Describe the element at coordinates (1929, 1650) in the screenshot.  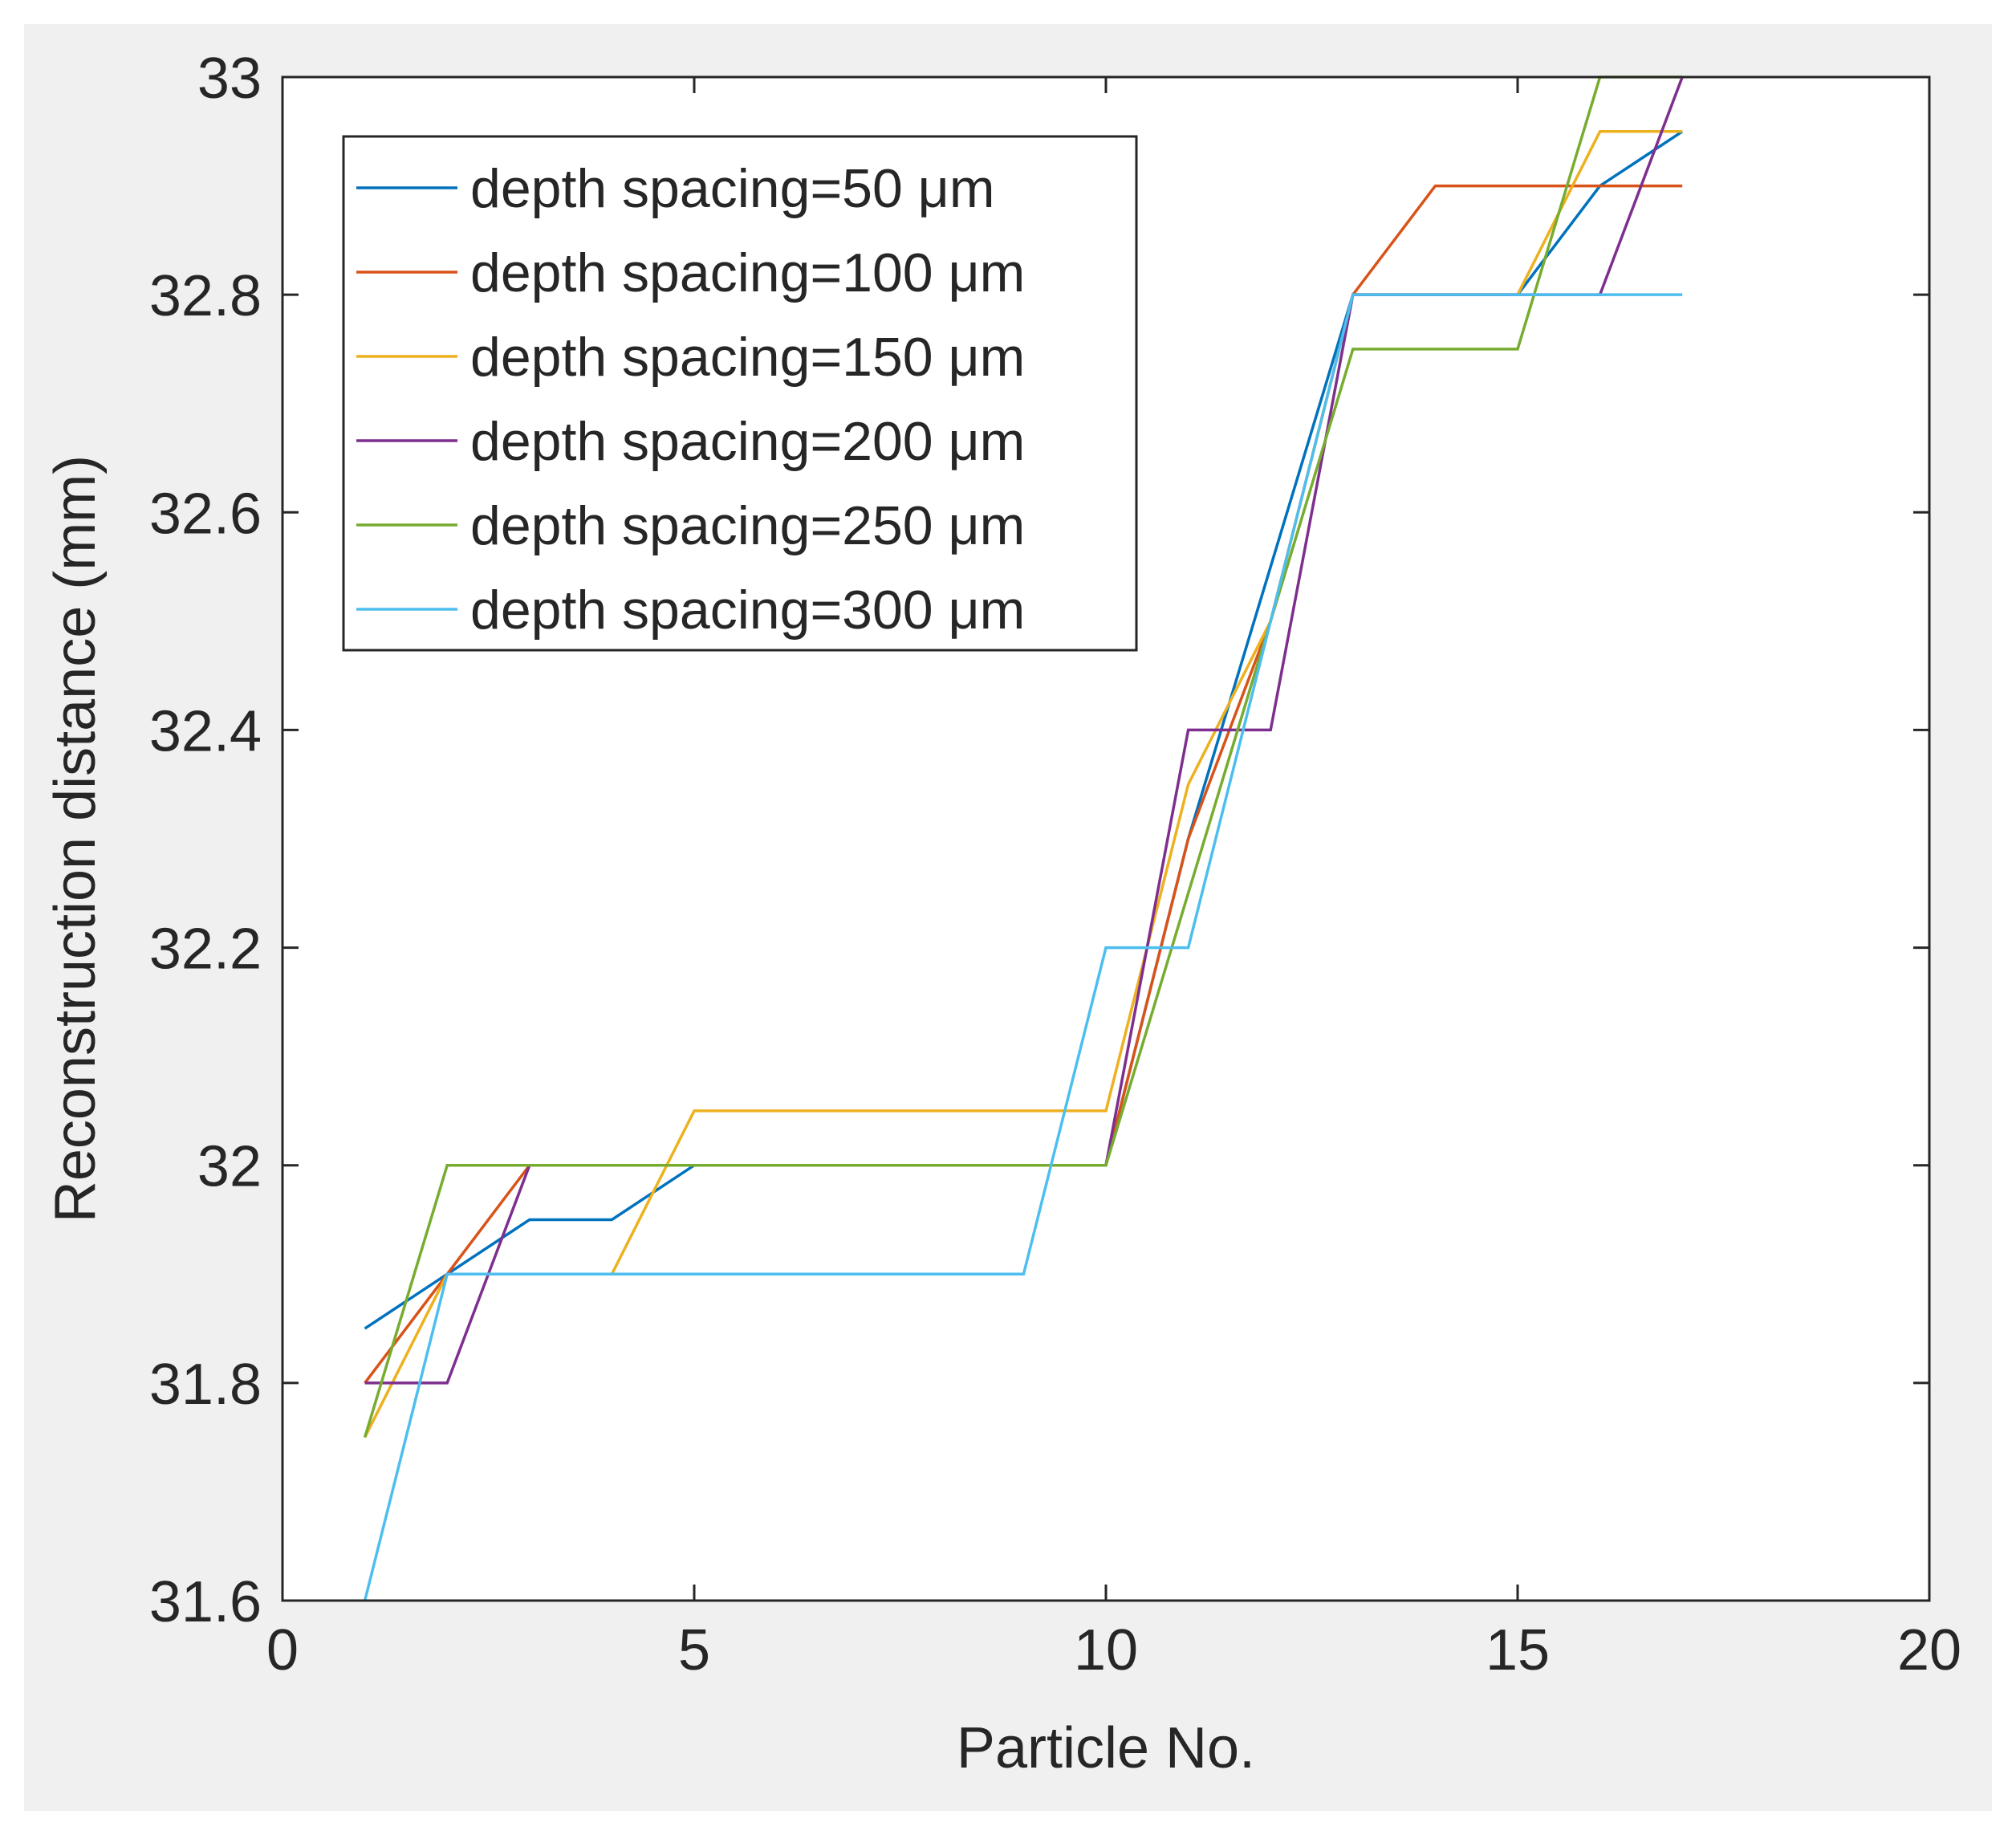
I see `x-tick-label: 20` at that location.